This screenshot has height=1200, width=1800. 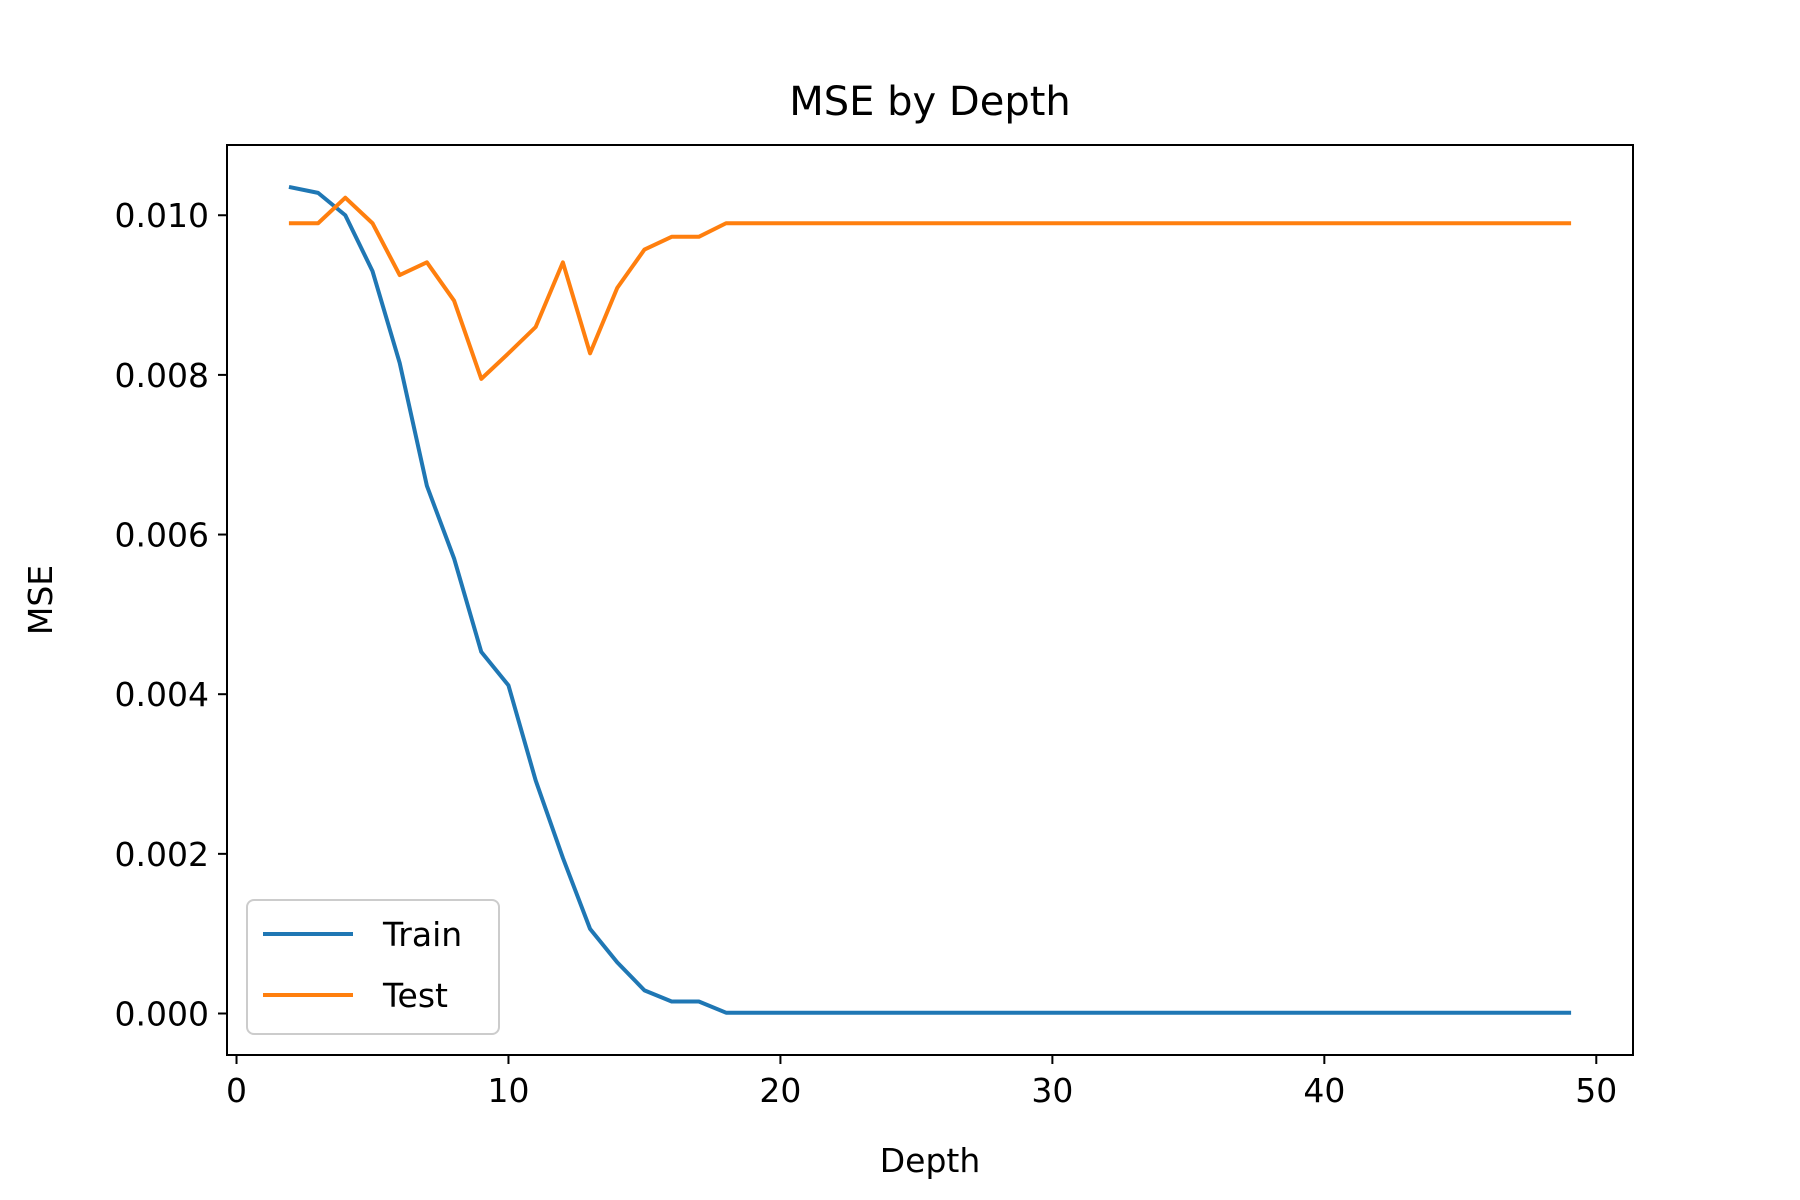 What do you see at coordinates (930, 1160) in the screenshot?
I see `x-axis-label: Depth` at bounding box center [930, 1160].